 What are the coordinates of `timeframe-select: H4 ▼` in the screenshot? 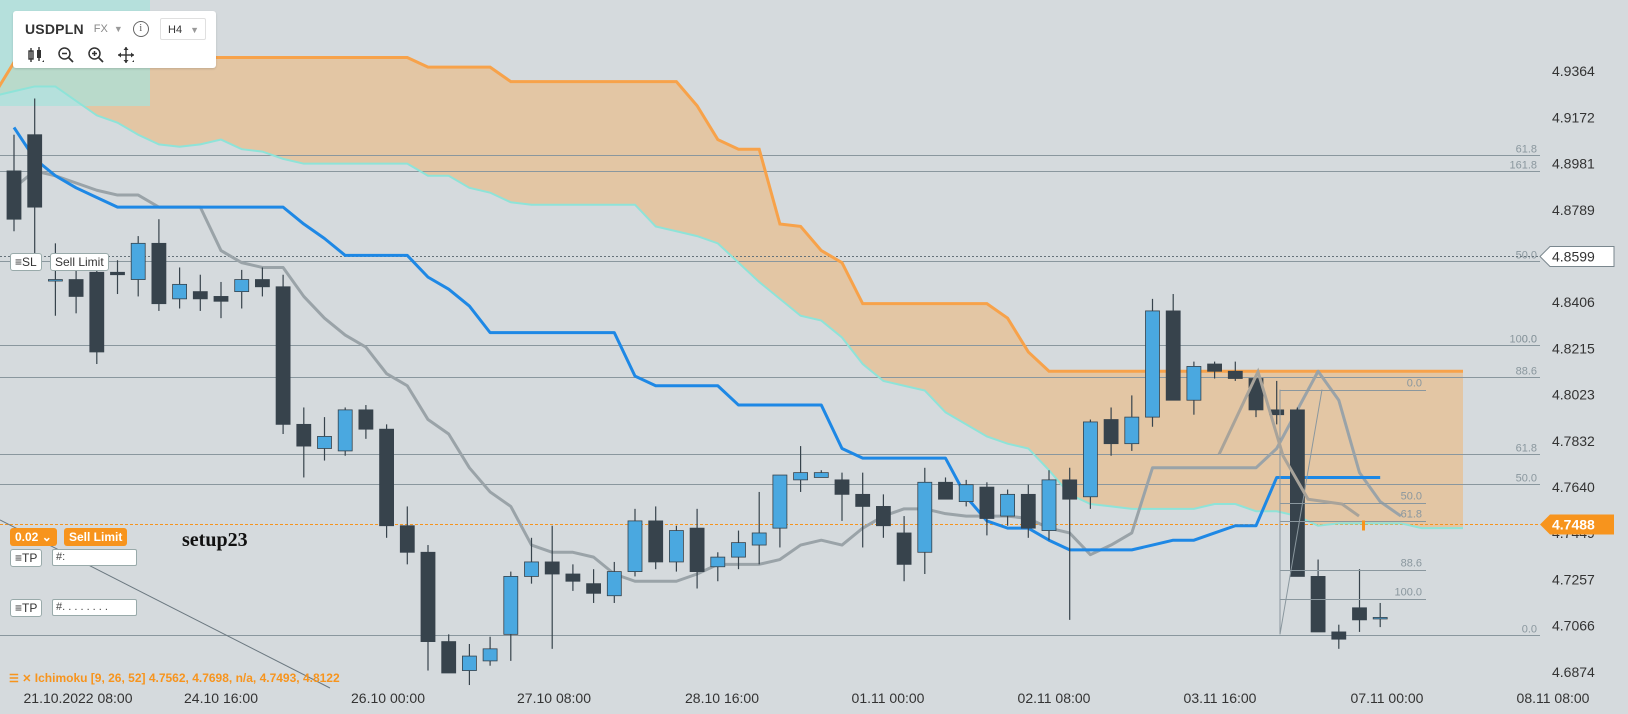 It's located at (183, 29).